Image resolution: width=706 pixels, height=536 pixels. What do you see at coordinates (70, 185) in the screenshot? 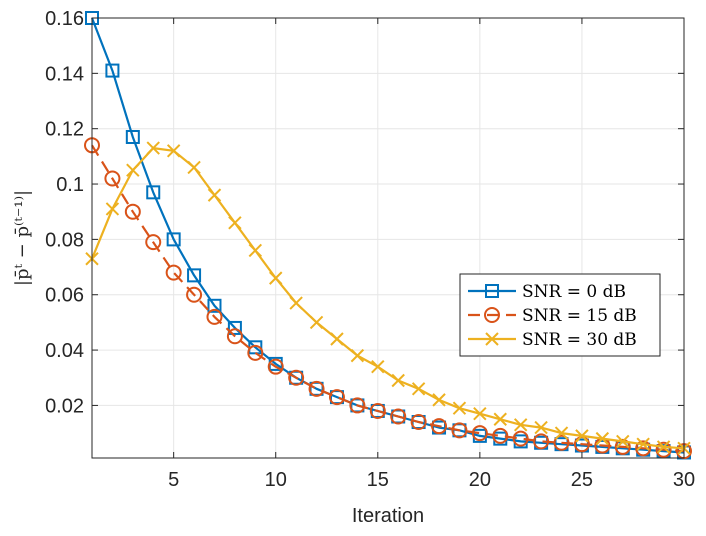
I see `y-tick-label: 0.1` at bounding box center [70, 185].